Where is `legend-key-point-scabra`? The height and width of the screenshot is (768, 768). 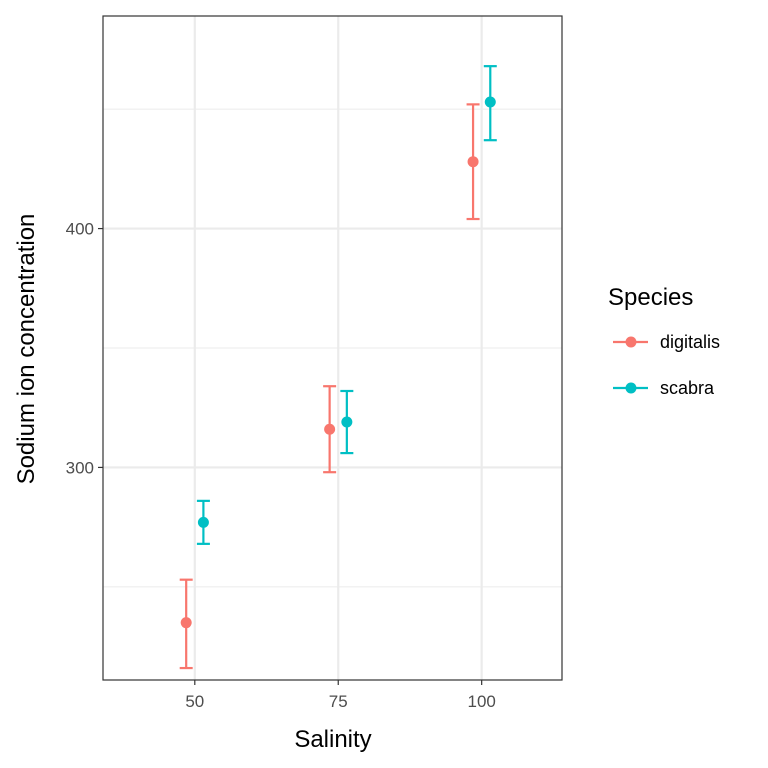 legend-key-point-scabra is located at coordinates (631, 388).